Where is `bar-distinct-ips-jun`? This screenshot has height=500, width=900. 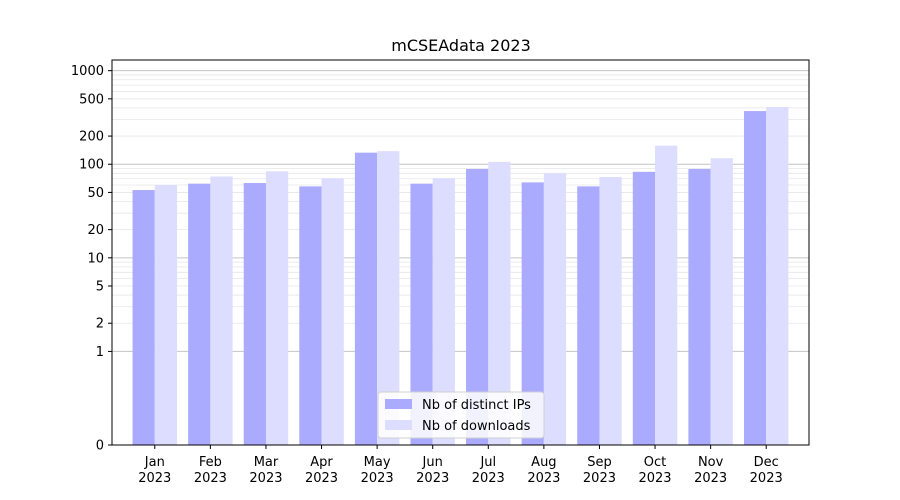 bar-distinct-ips-jun is located at coordinates (421, 314).